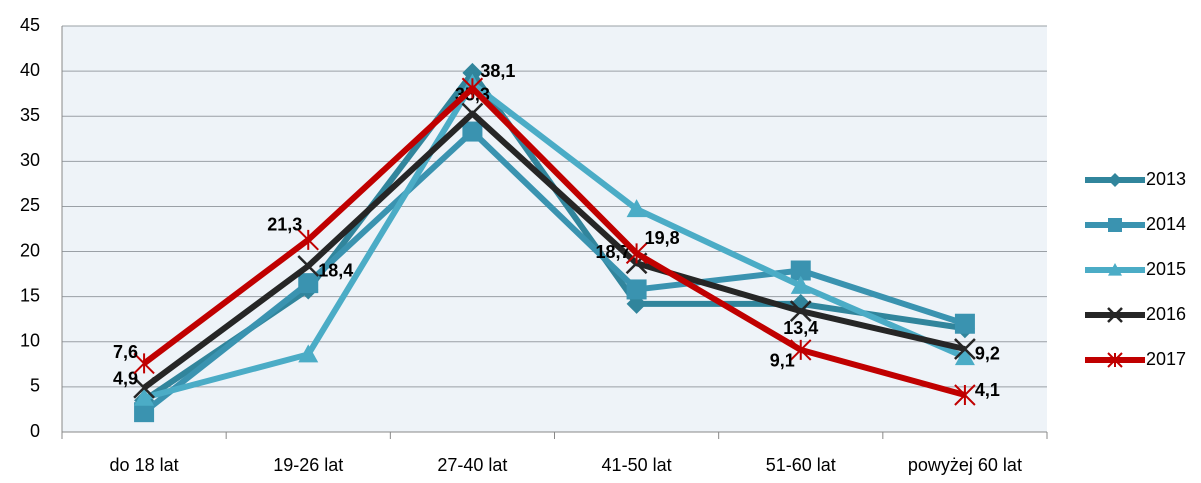 The height and width of the screenshot is (483, 1201). What do you see at coordinates (30, 70) in the screenshot?
I see `y-tick-label: 40` at bounding box center [30, 70].